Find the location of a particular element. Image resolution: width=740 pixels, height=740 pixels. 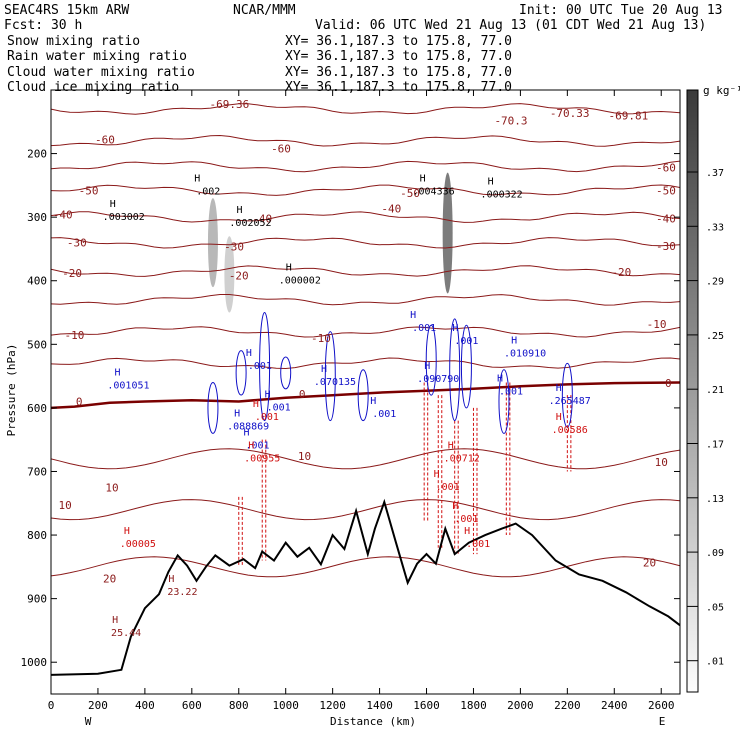

maximum-label: .265487 is located at coordinates (570, 401).